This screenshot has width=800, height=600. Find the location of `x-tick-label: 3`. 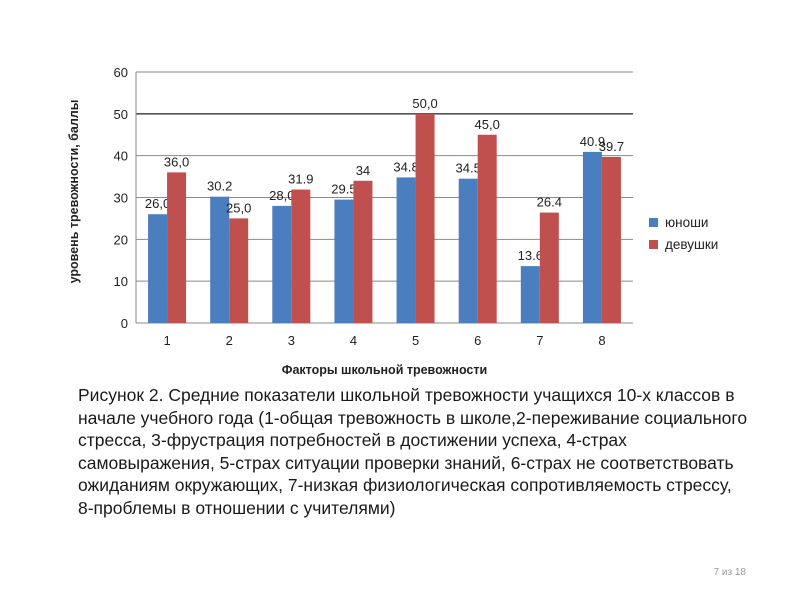

x-tick-label: 3 is located at coordinates (291, 340).